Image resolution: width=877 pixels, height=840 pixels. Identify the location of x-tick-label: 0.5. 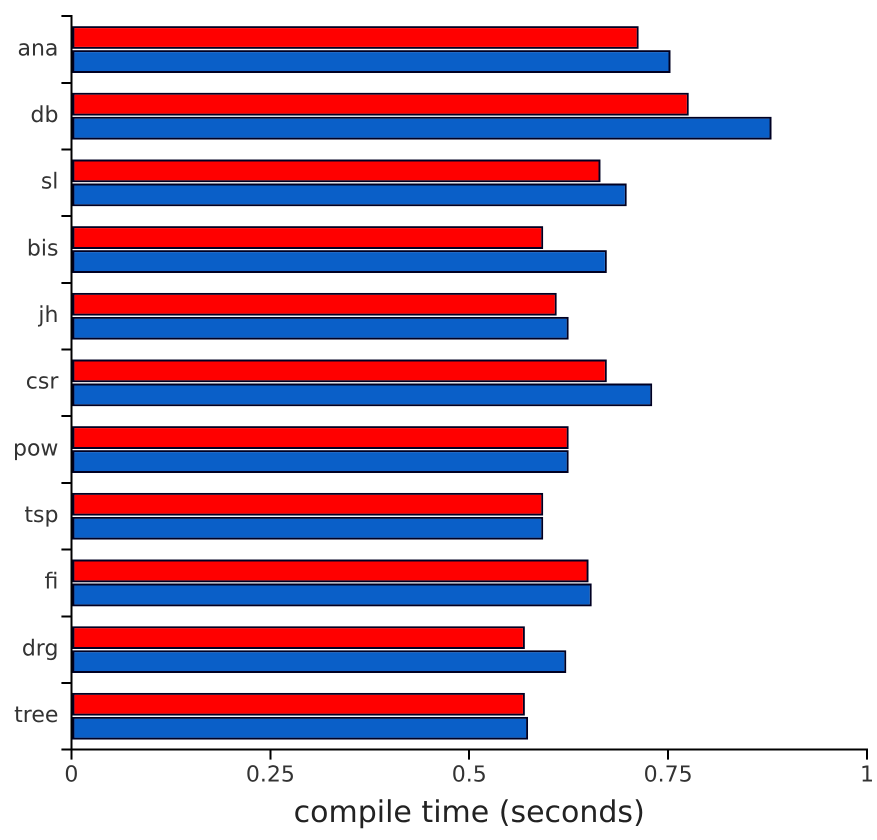
(469, 775).